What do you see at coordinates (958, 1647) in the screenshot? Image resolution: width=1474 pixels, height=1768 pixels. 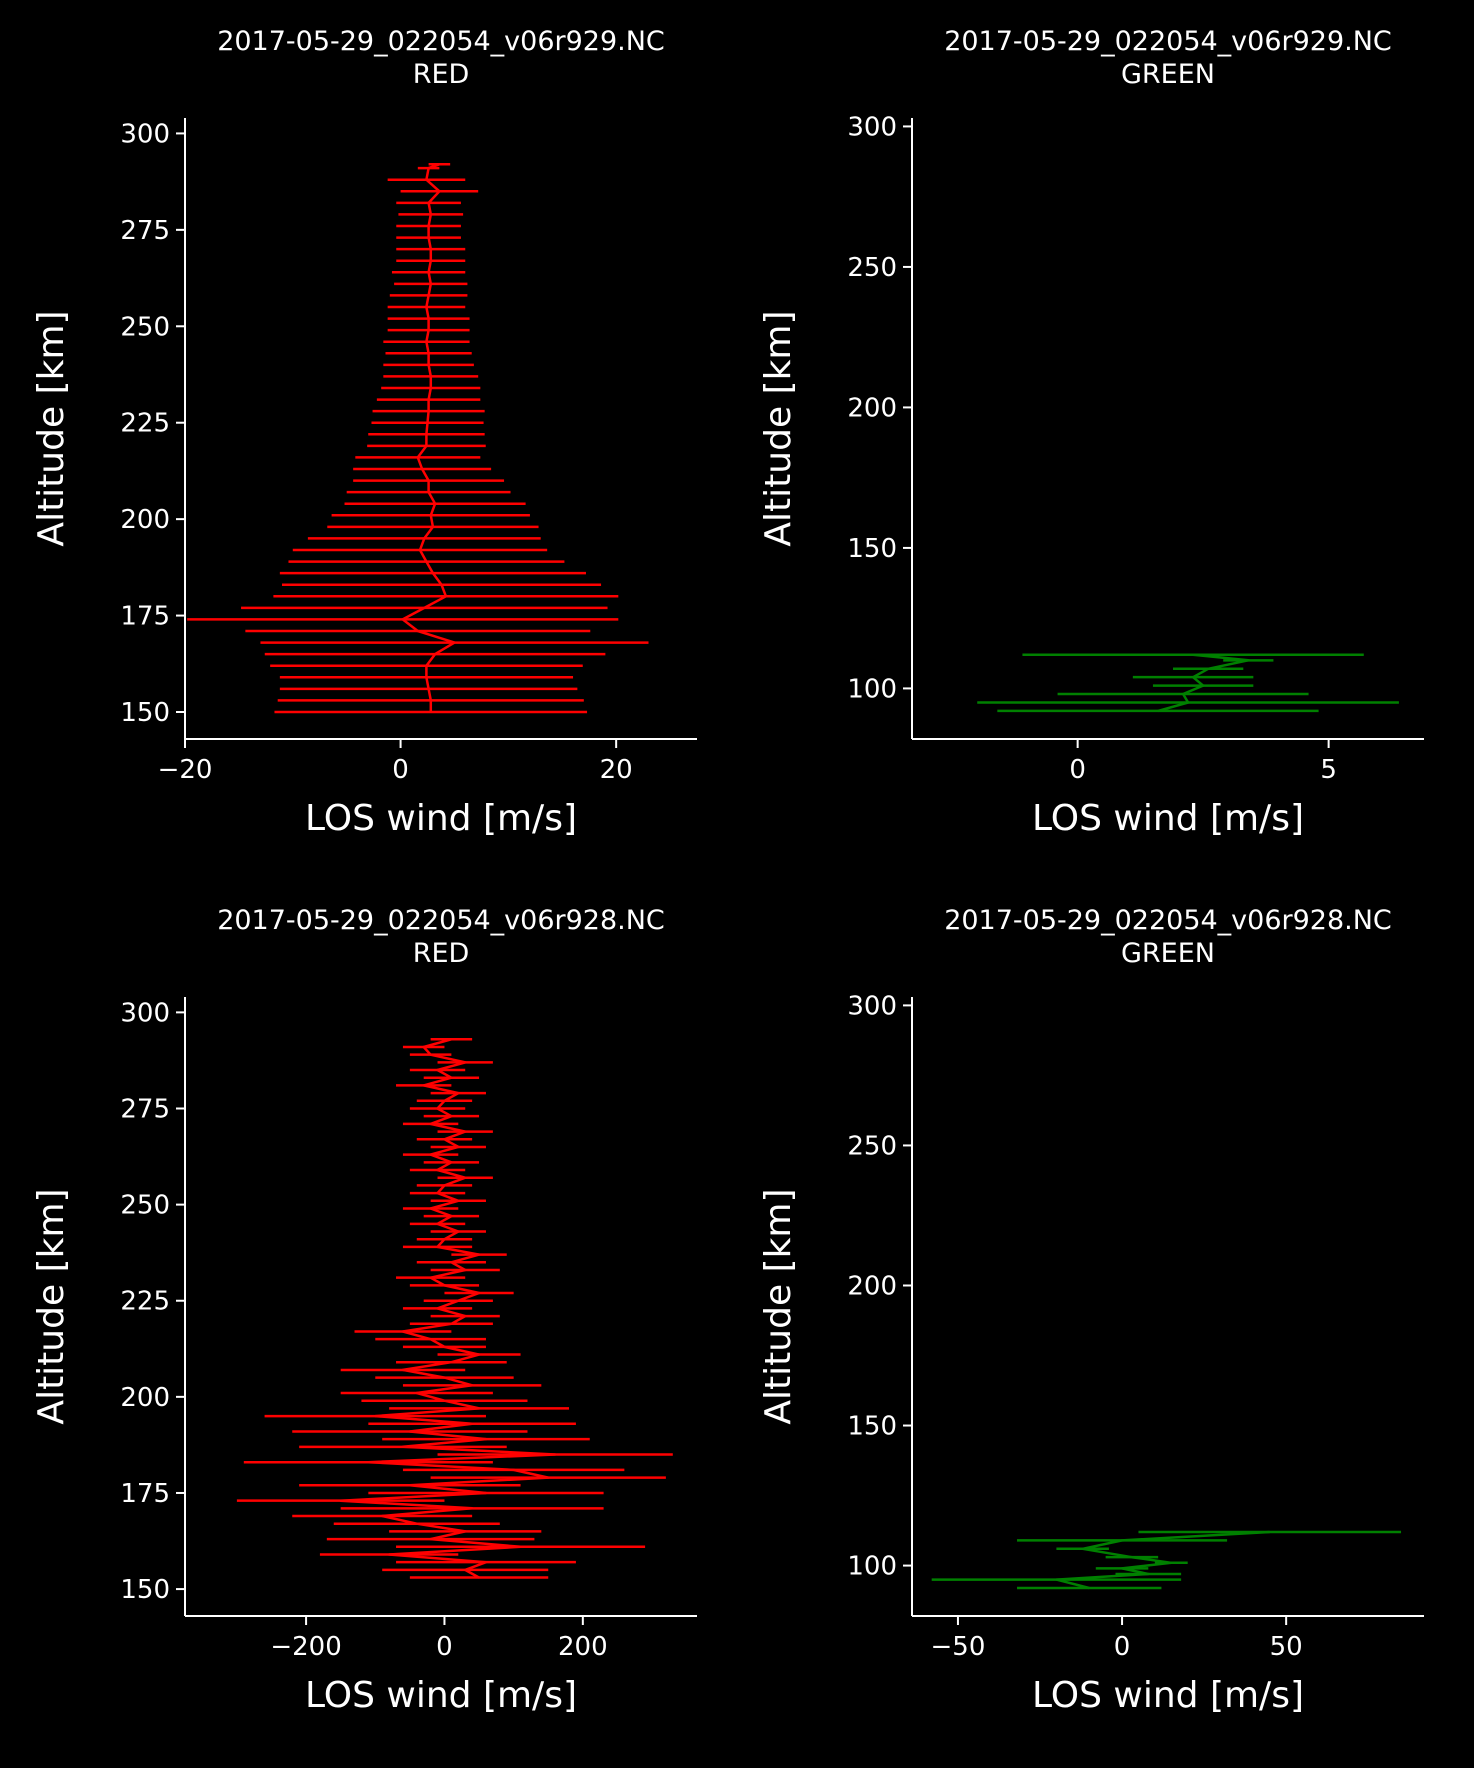 I see `x-tick-label: −50` at bounding box center [958, 1647].